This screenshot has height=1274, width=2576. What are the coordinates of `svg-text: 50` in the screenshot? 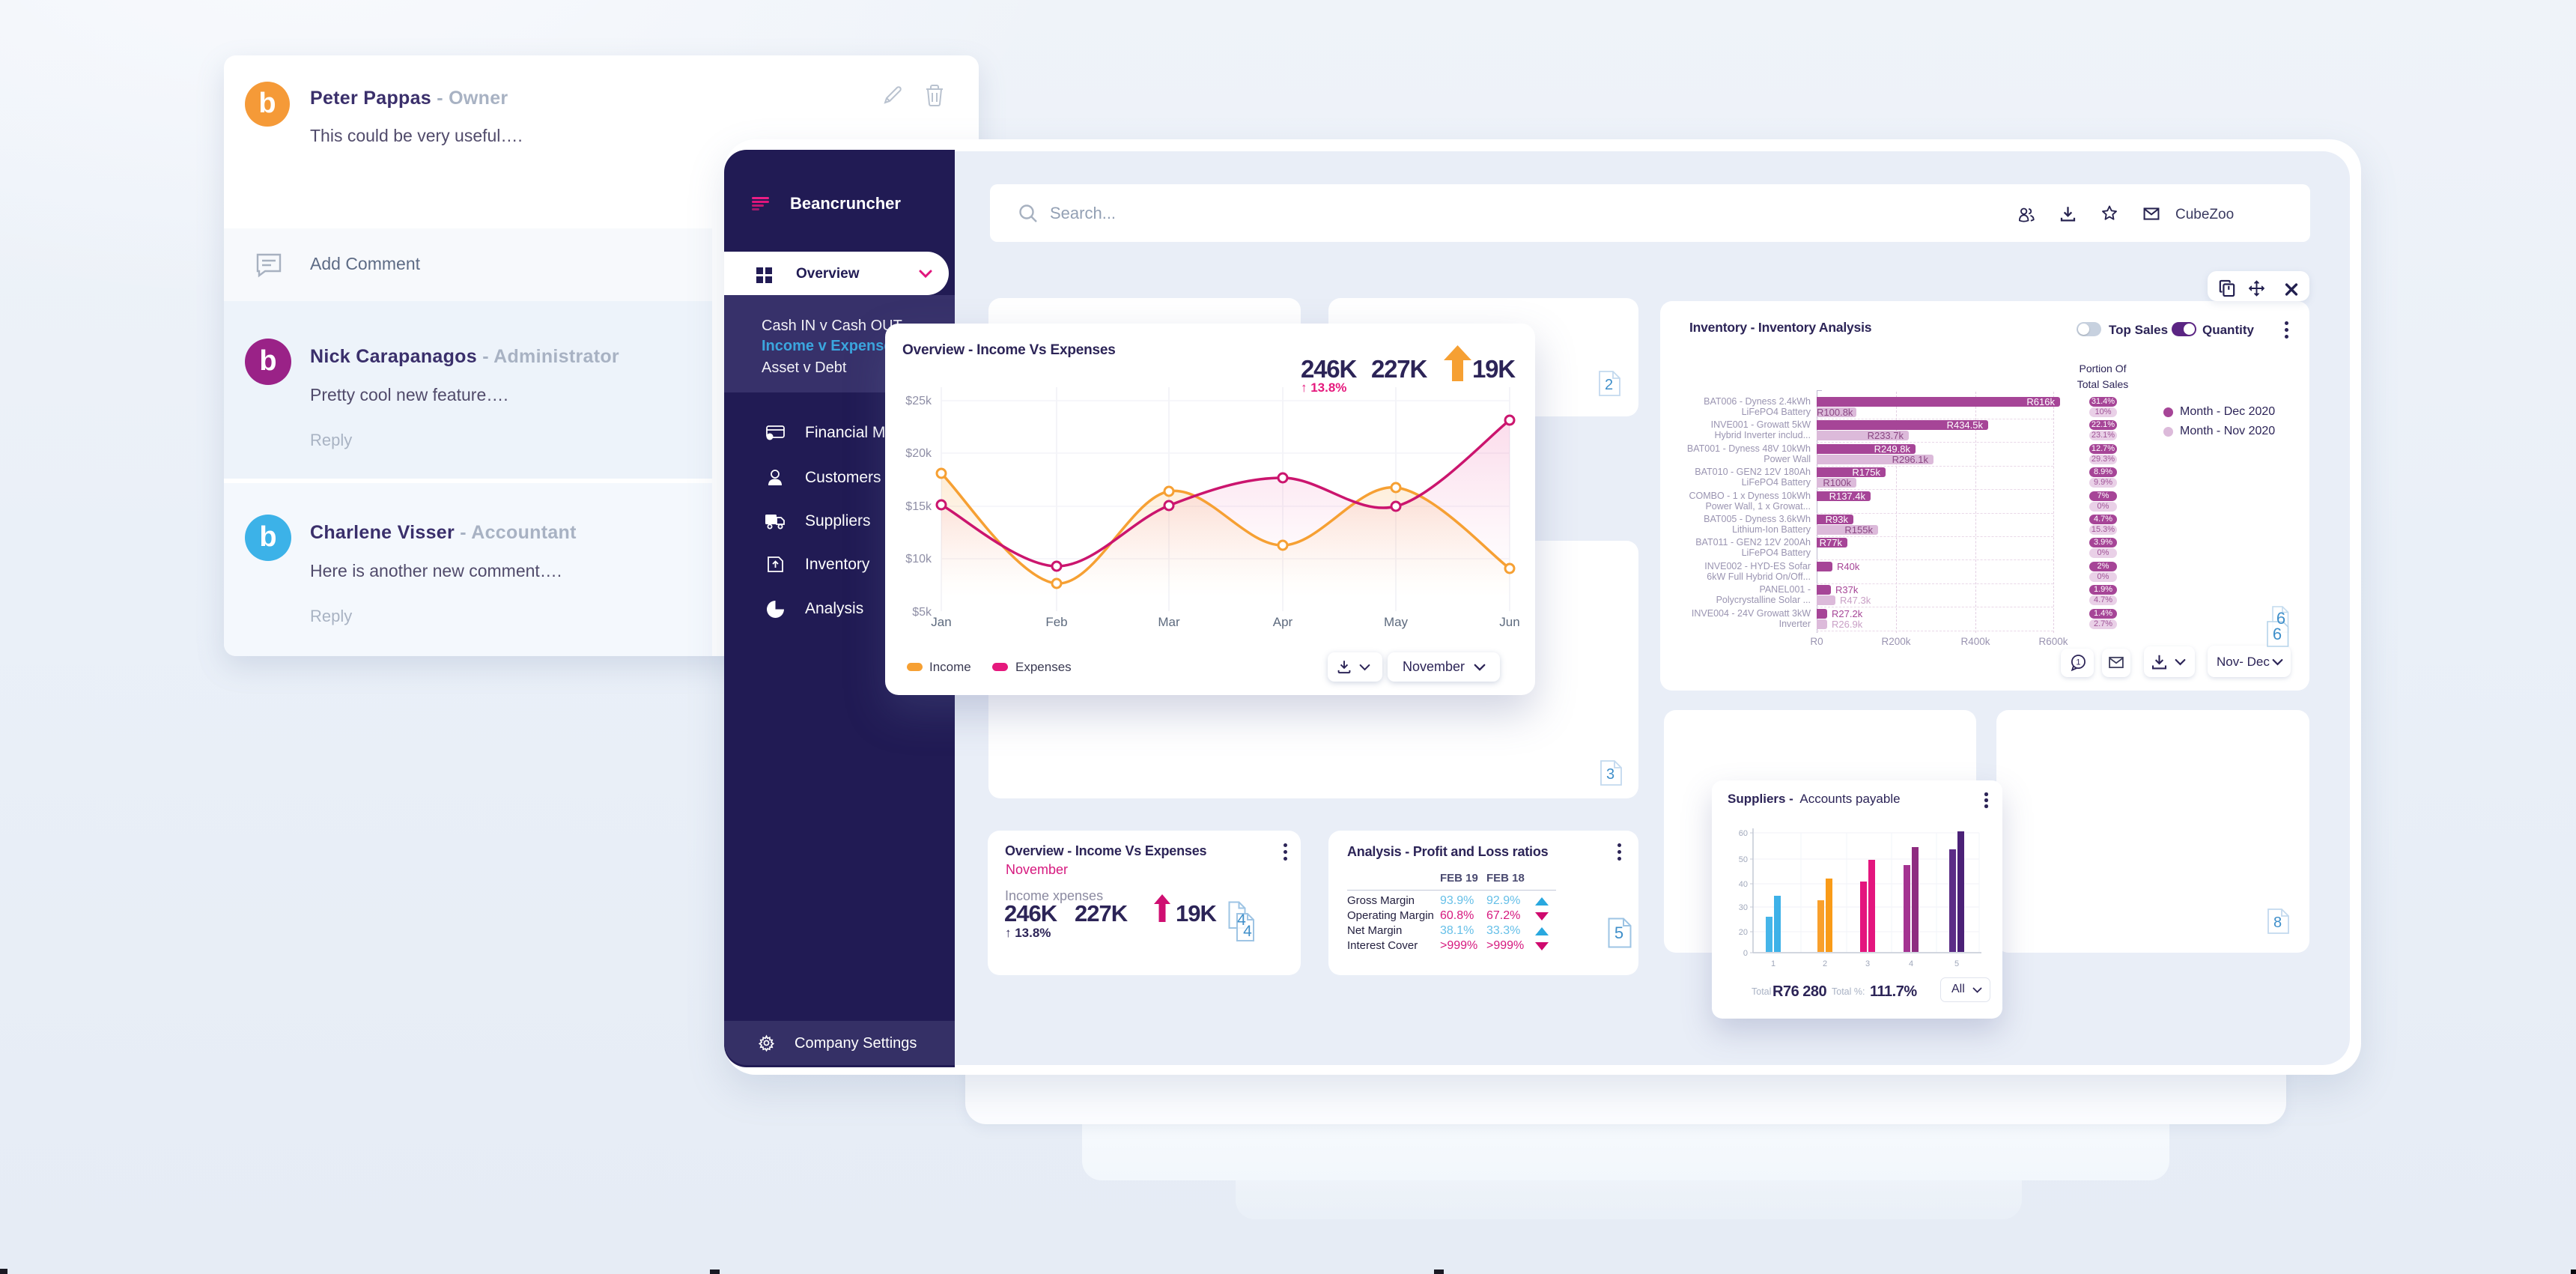 It's located at (1743, 859).